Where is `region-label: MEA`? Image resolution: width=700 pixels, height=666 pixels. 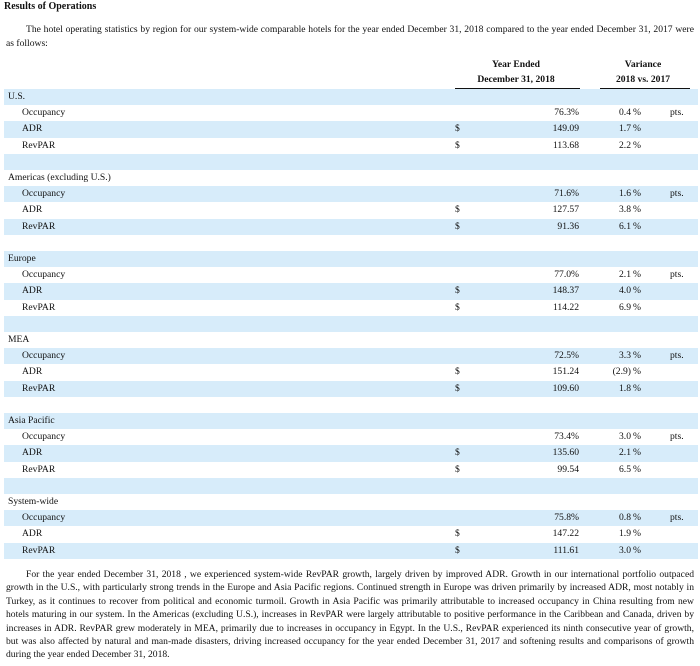
region-label: MEA is located at coordinates (19, 339).